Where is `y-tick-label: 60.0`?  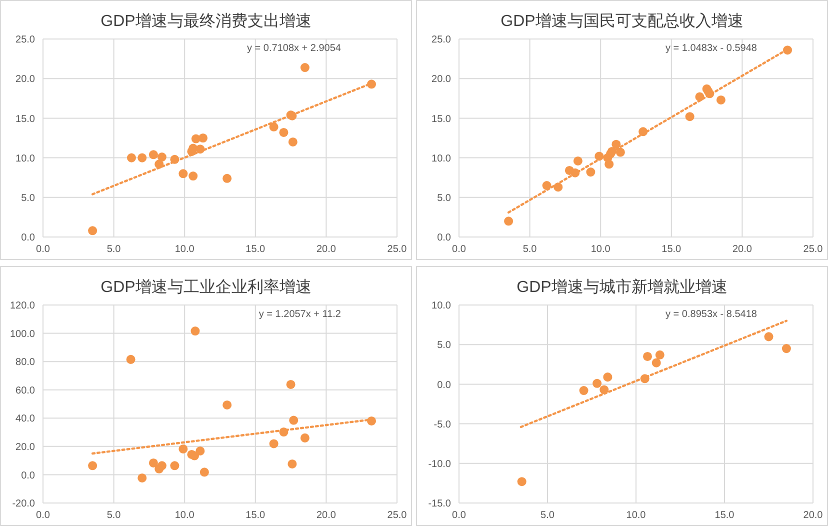 y-tick-label: 60.0 is located at coordinates (26, 390).